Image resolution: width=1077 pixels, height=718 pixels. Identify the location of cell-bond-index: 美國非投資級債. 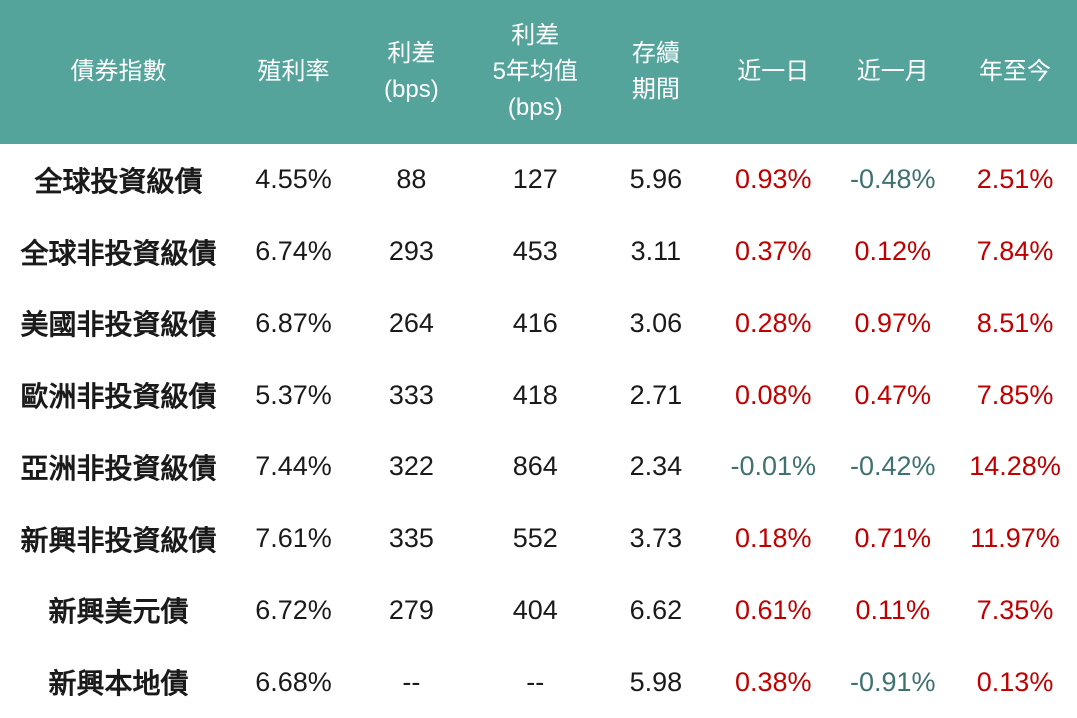
(118, 325).